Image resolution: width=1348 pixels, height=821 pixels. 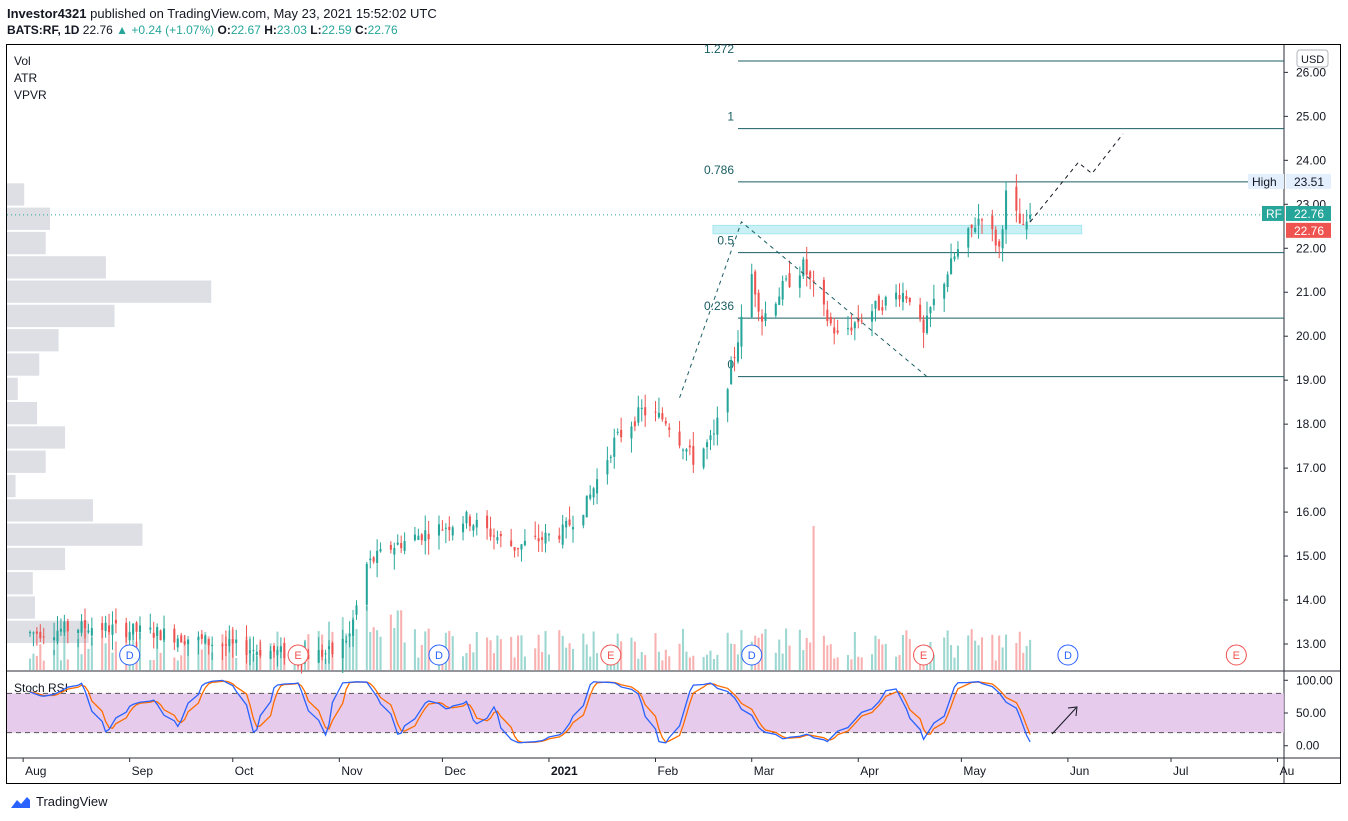 I want to click on price-tick-label: 22.00, so click(x=1311, y=248).